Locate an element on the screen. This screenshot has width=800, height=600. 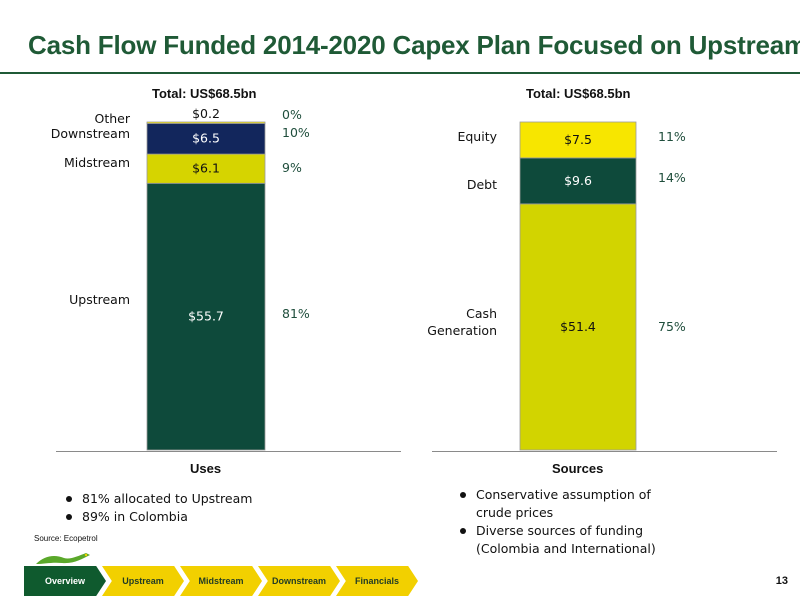
bar-segment-upstream is located at coordinates (206, 316).